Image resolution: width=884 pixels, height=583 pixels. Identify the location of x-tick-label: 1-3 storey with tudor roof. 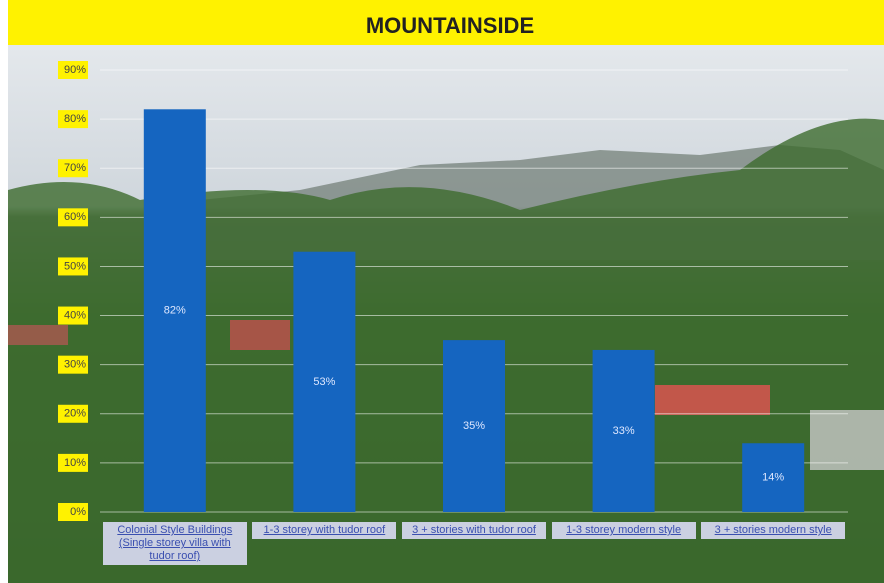
(324, 530).